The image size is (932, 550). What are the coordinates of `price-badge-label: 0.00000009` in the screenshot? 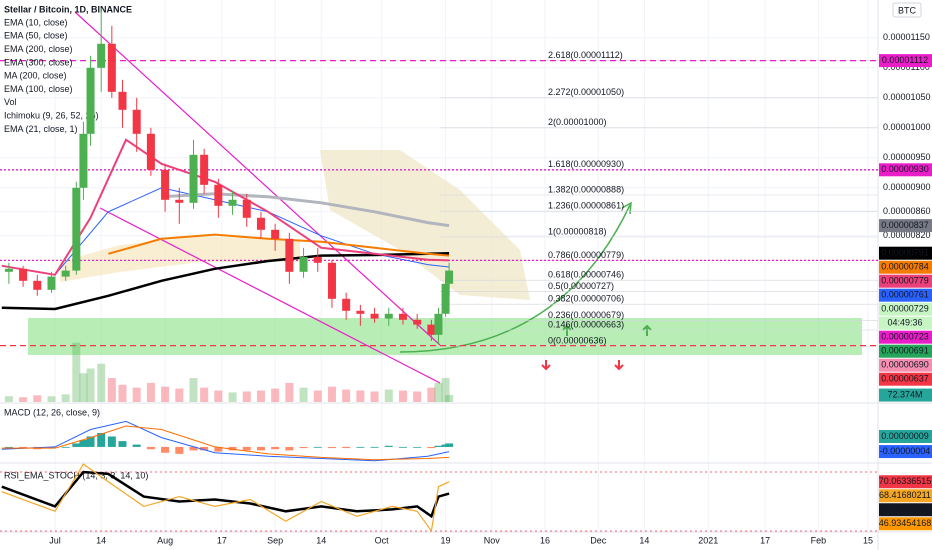 It's located at (905, 436).